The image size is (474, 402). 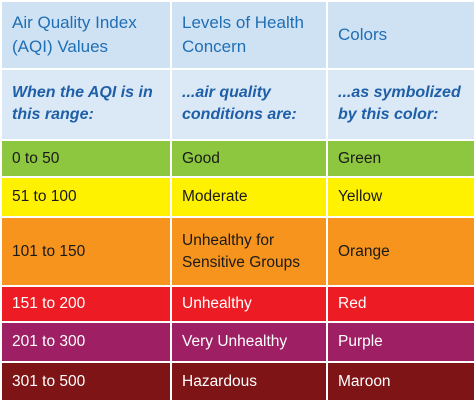 What do you see at coordinates (249, 196) in the screenshot?
I see `aqi-row-cell: Moderate` at bounding box center [249, 196].